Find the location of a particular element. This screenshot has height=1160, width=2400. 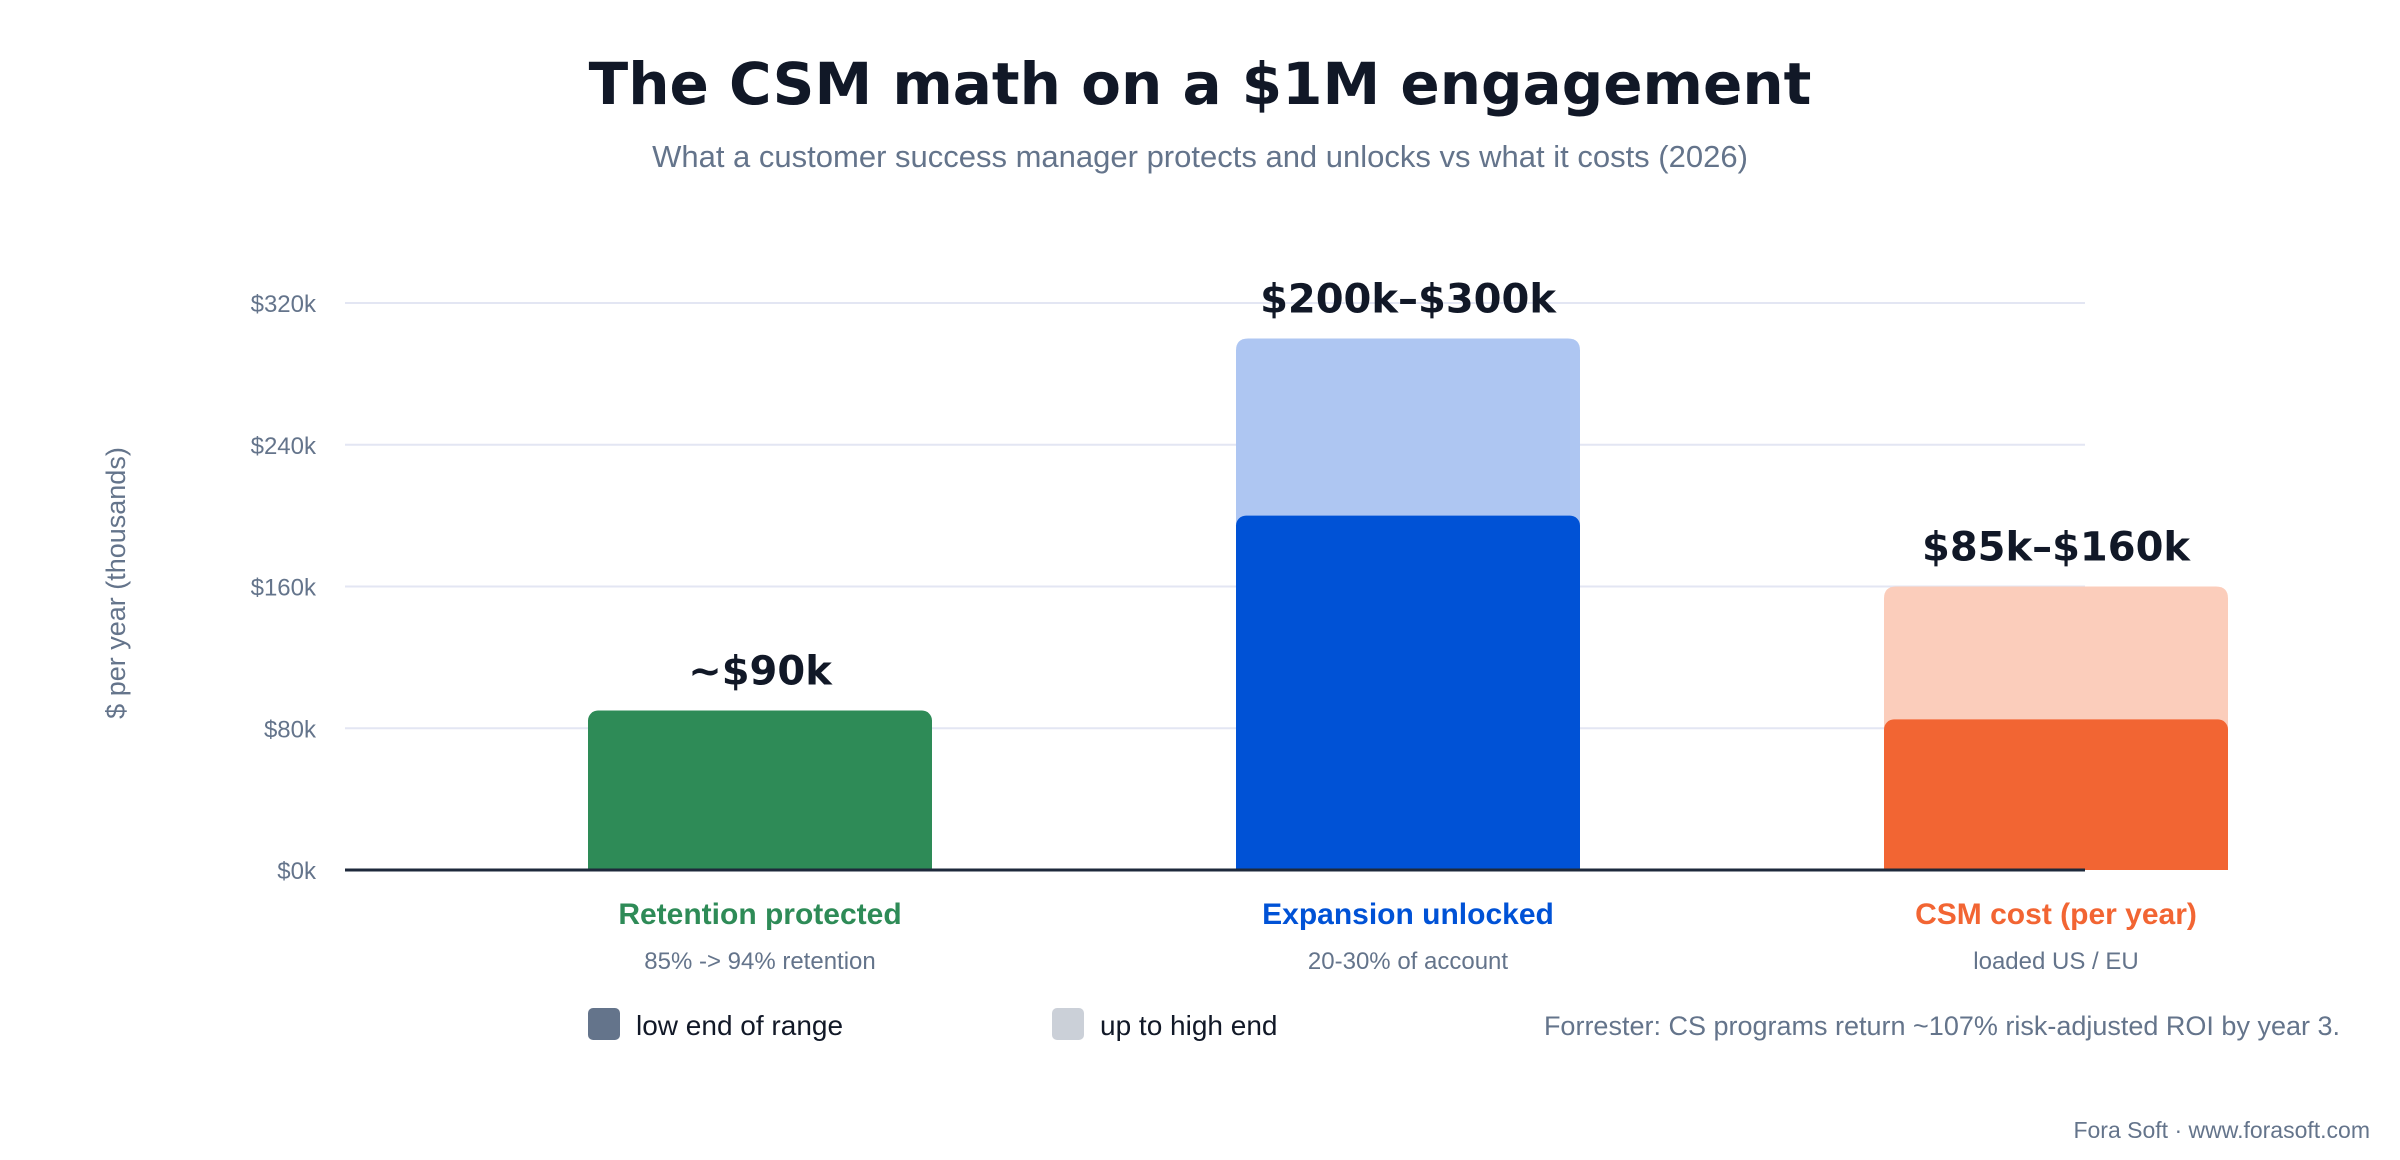

category-label-retention-protected: Retention protected is located at coordinates (759, 914).